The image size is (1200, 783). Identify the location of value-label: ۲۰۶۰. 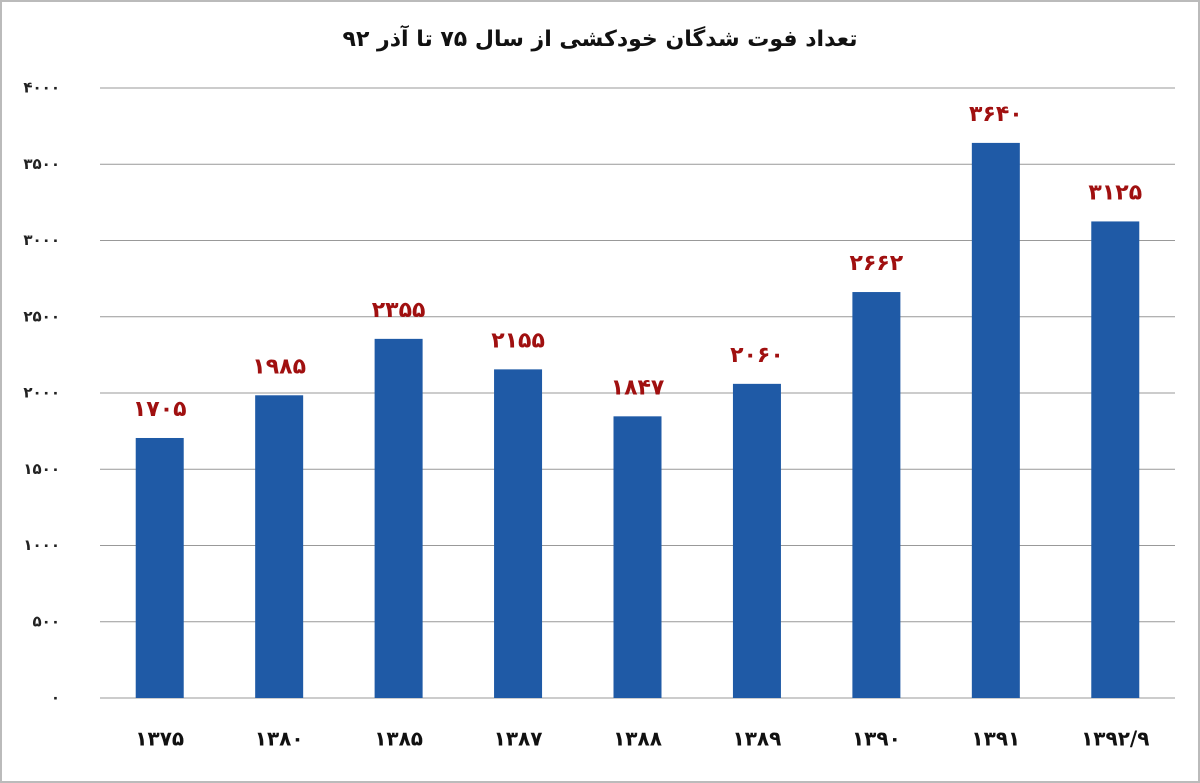
(757, 355).